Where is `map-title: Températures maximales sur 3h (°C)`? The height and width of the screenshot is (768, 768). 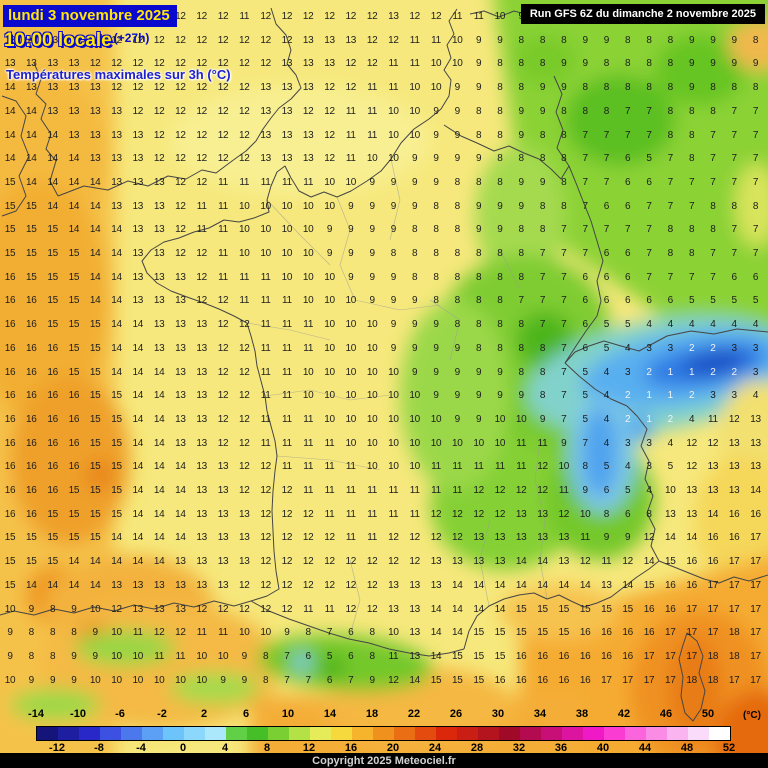
map-title: Températures maximales sur 3h (°C) is located at coordinates (118, 74).